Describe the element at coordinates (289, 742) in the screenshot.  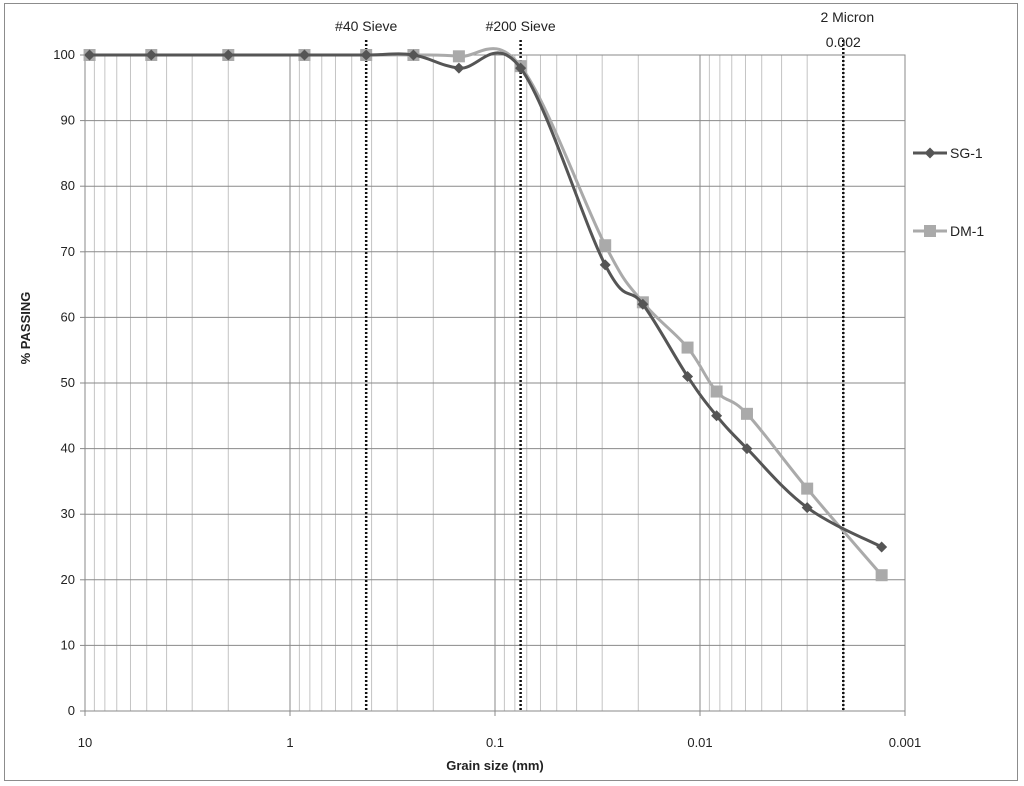
I see `x-tick-label: 1` at that location.